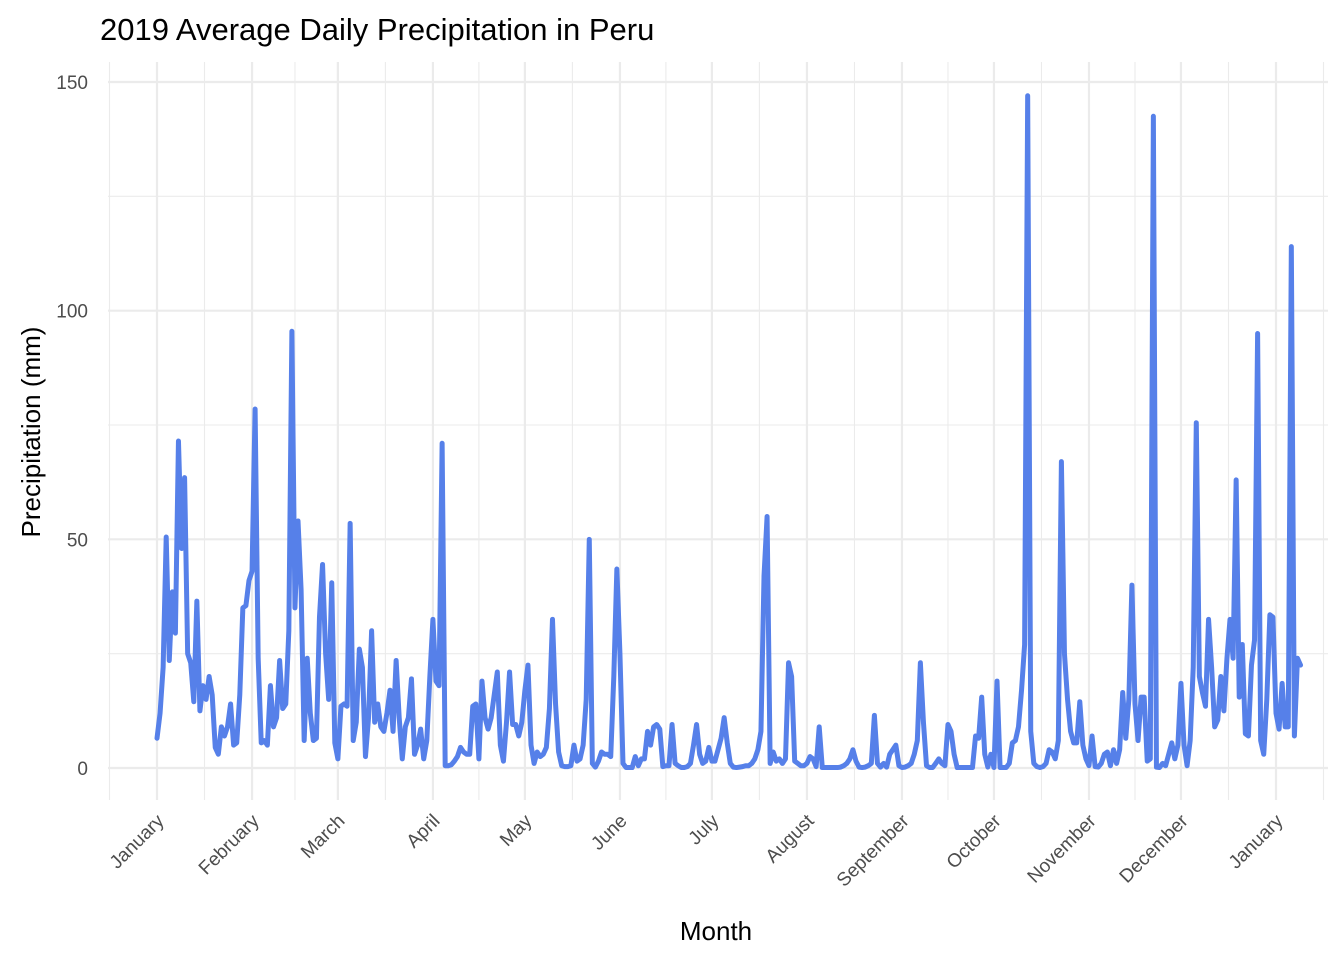 This screenshot has width=1344, height=960. What do you see at coordinates (974, 841) in the screenshot?
I see `x-tick-label: October` at bounding box center [974, 841].